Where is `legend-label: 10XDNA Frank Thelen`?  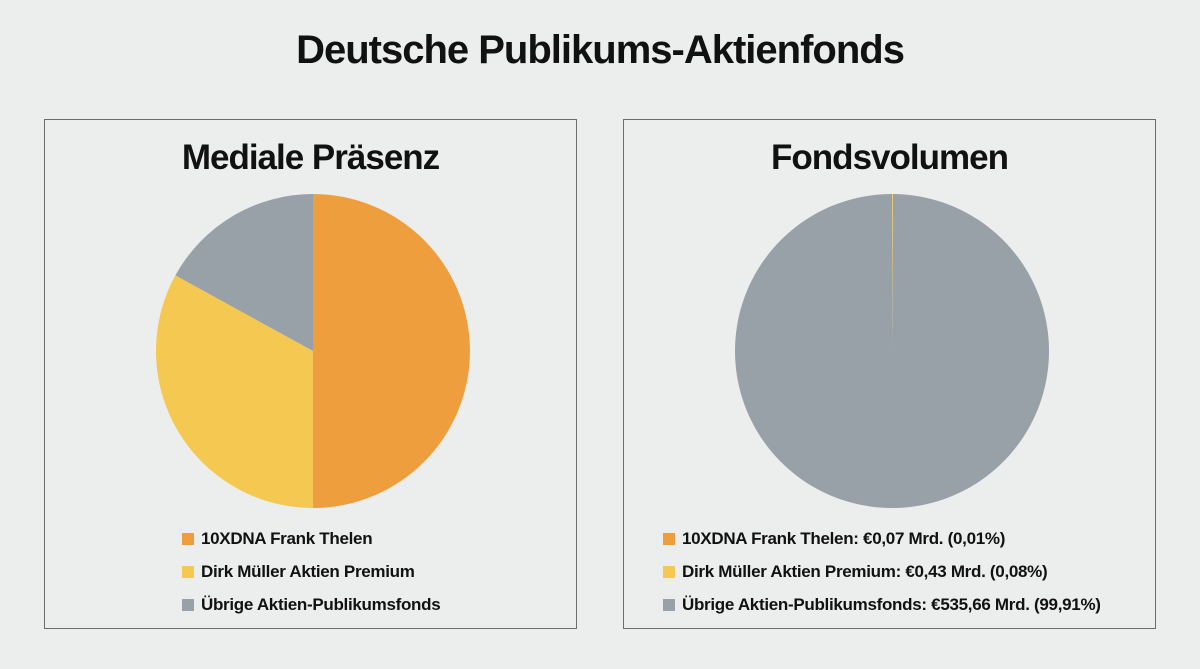 legend-label: 10XDNA Frank Thelen is located at coordinates (287, 538).